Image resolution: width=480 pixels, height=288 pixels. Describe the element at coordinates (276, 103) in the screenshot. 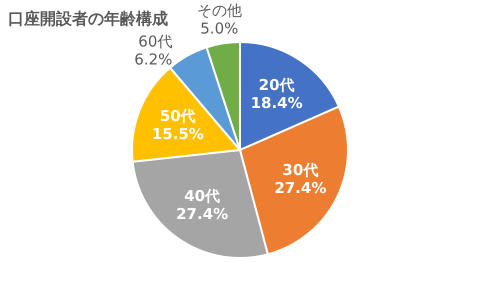

I see `data-label: 18.4%` at that location.